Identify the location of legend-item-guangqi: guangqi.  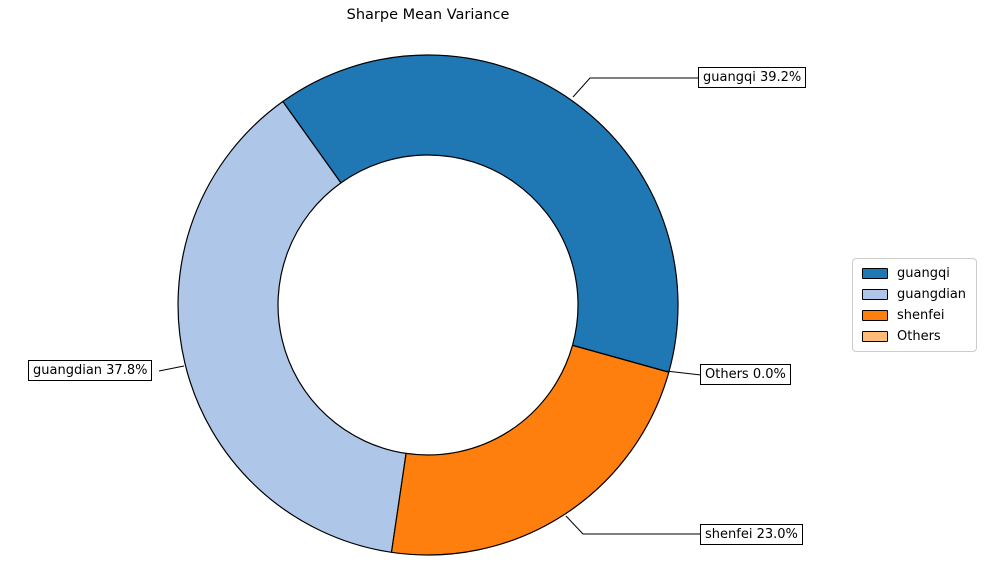
(914, 273).